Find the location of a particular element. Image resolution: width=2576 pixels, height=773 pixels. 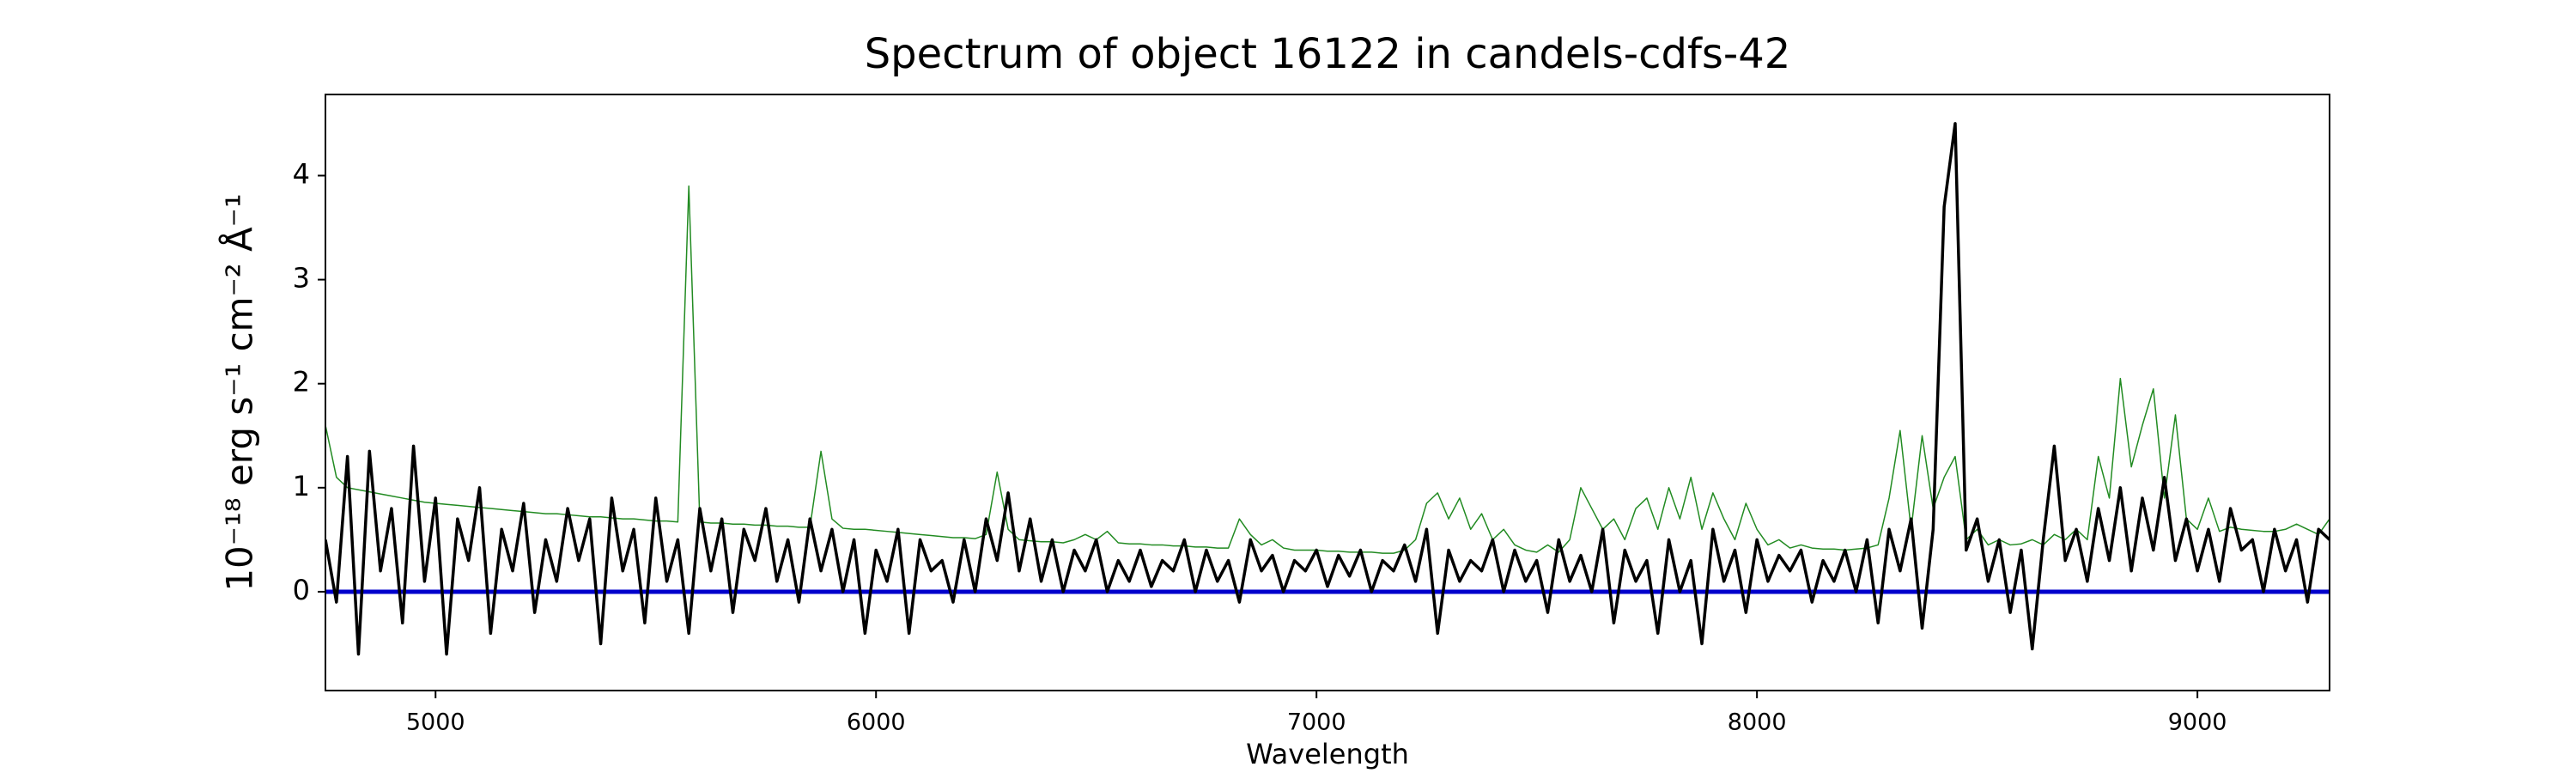

x-axis-label: Wavelength is located at coordinates (1327, 754).